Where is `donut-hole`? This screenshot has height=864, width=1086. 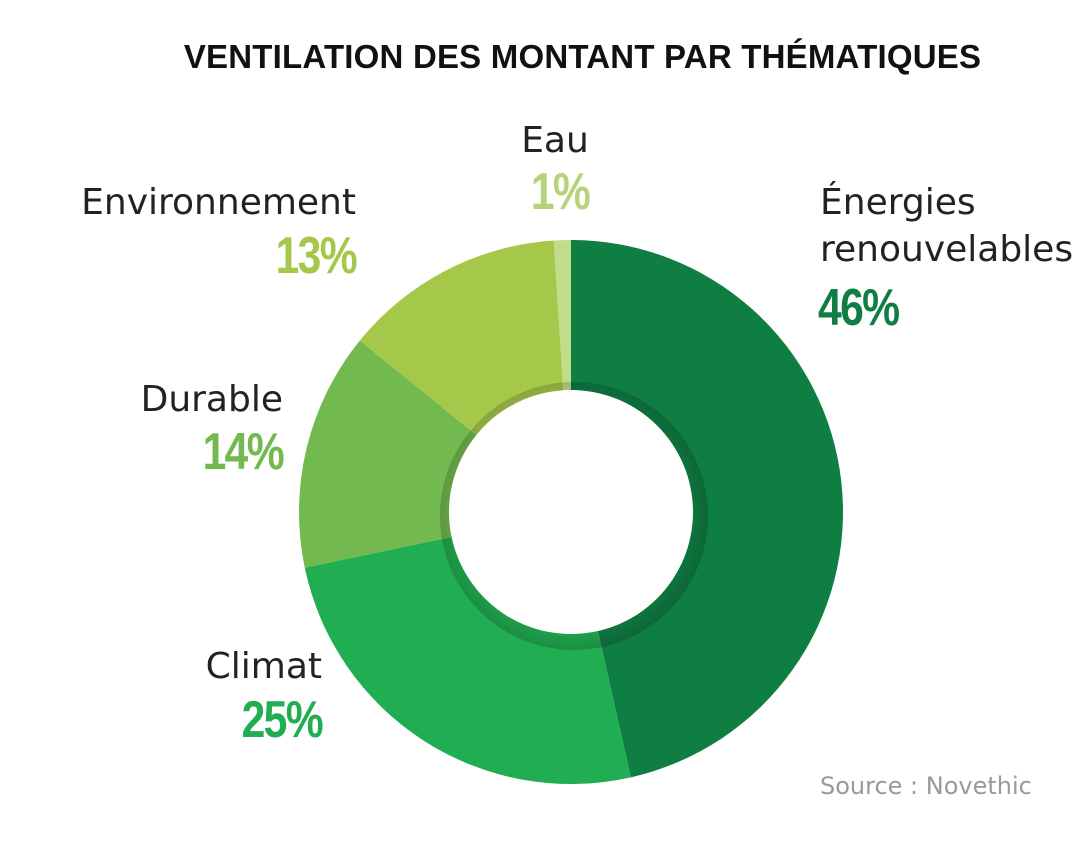
donut-hole is located at coordinates (571, 512).